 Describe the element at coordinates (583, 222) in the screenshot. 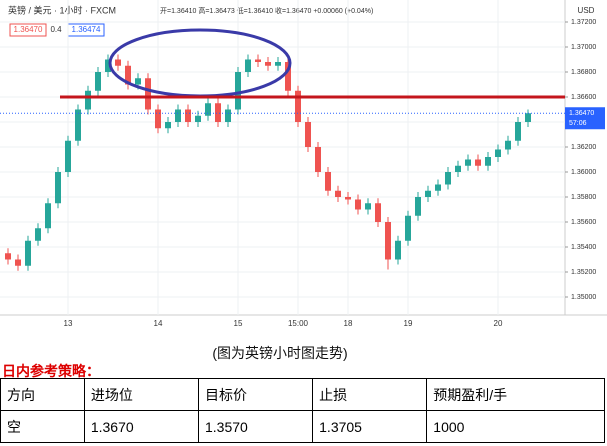

I see `y-tick-label: 1.35600` at that location.